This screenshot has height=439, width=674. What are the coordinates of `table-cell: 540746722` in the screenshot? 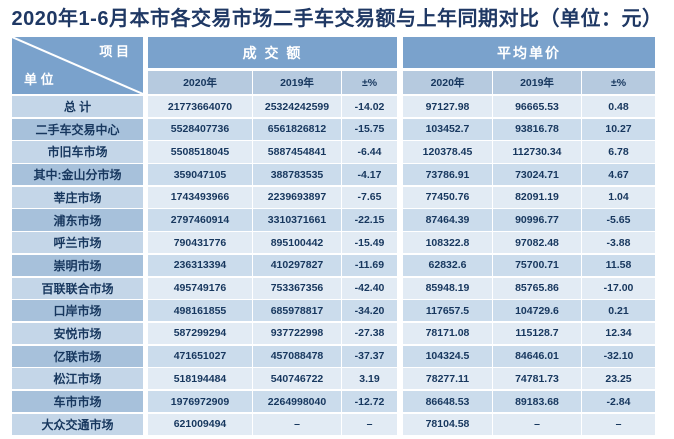 It's located at (297, 379).